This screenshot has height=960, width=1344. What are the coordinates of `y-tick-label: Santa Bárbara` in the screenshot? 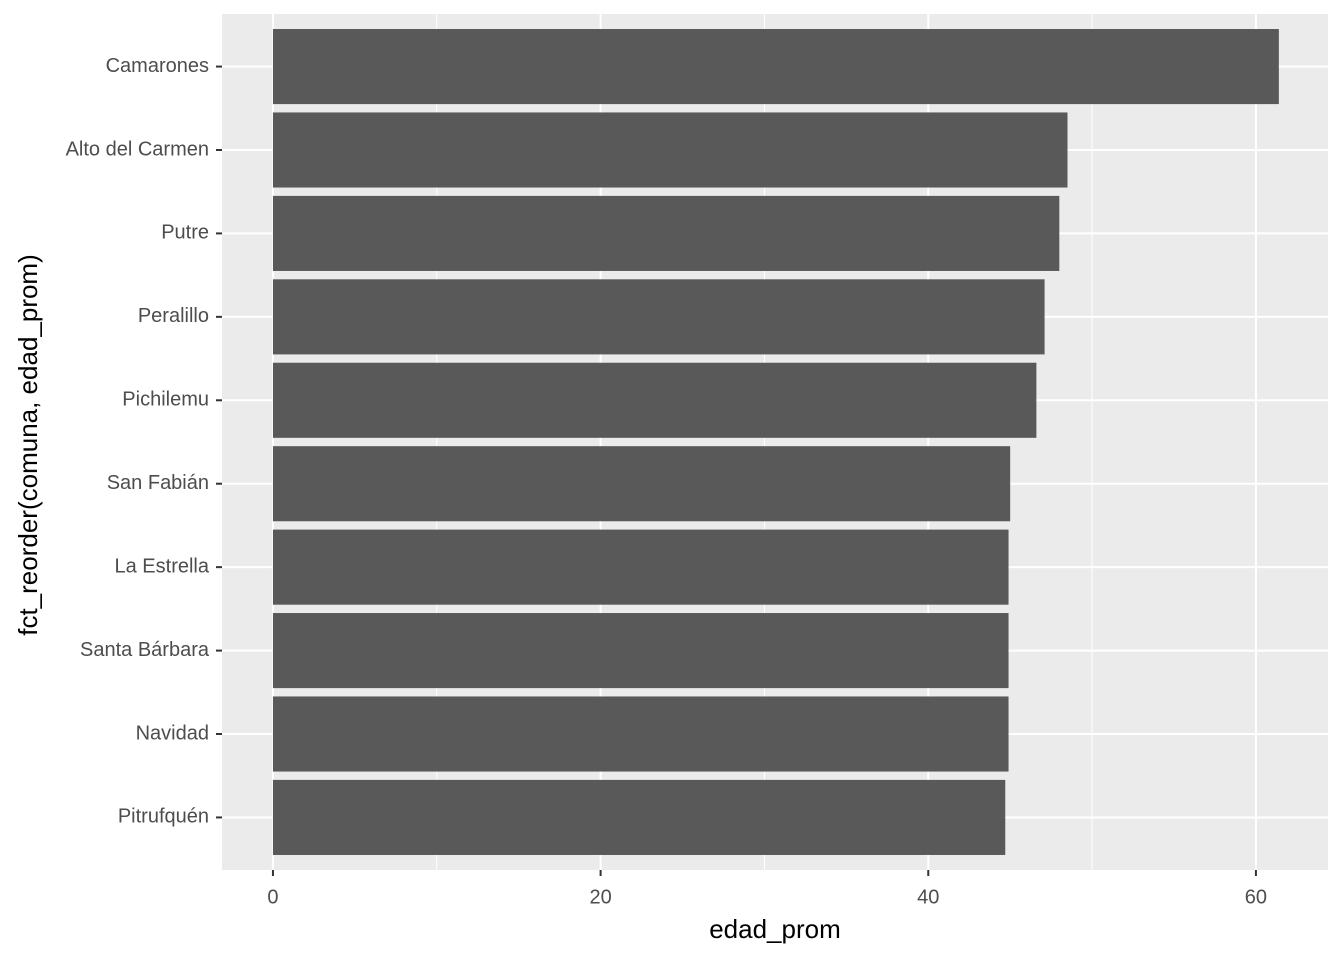 It's located at (145, 650).